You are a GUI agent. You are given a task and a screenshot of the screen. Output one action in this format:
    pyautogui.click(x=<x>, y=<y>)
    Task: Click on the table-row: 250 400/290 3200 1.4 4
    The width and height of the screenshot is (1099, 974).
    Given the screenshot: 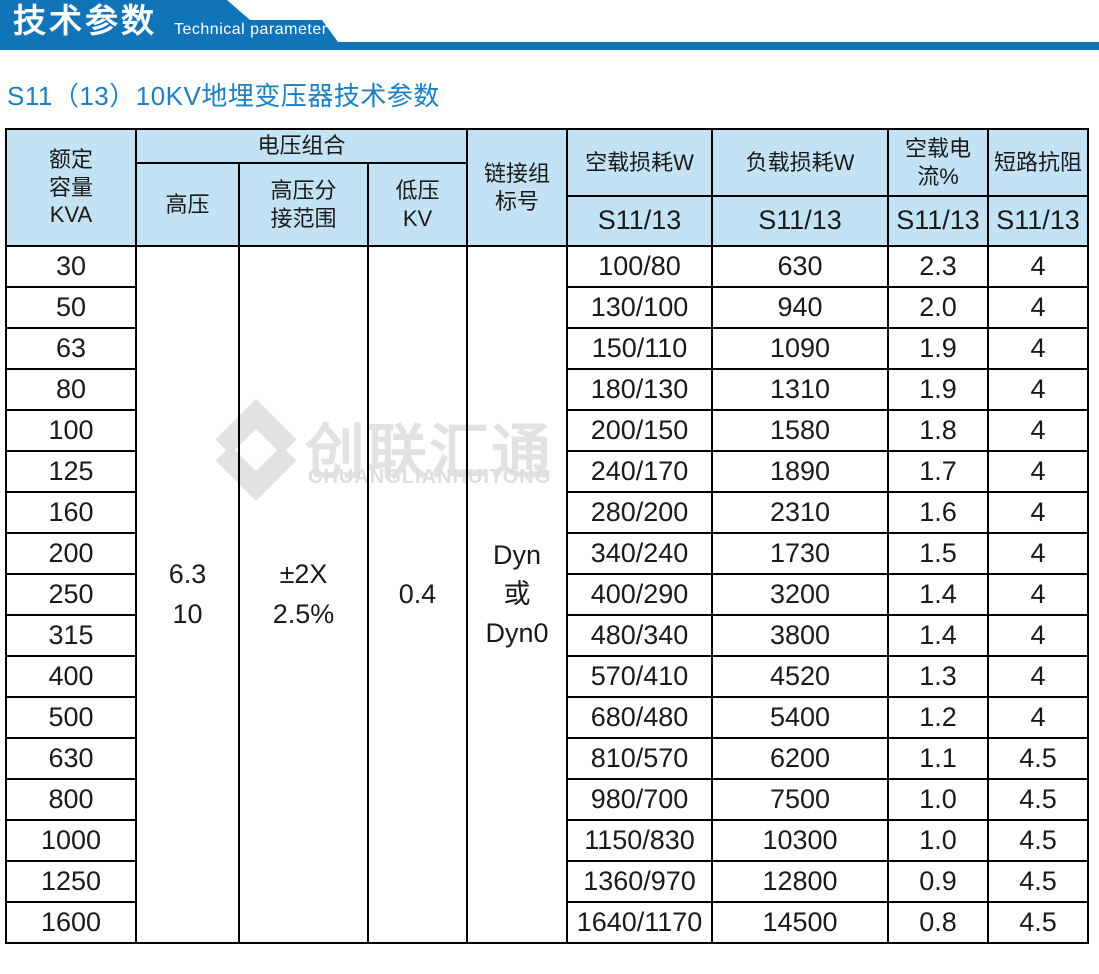 What is the action you would take?
    pyautogui.click(x=547, y=594)
    